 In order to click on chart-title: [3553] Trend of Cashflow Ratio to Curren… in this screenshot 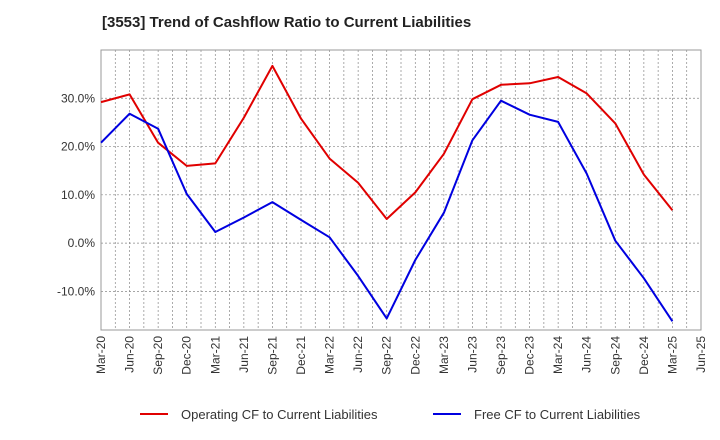, I will do `click(287, 22)`.